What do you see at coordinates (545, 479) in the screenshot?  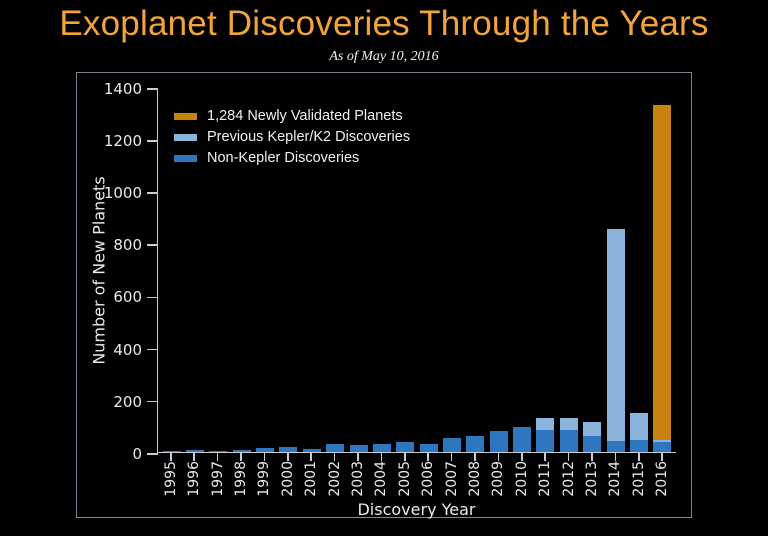 I see `x-tick-label: 2011` at bounding box center [545, 479].